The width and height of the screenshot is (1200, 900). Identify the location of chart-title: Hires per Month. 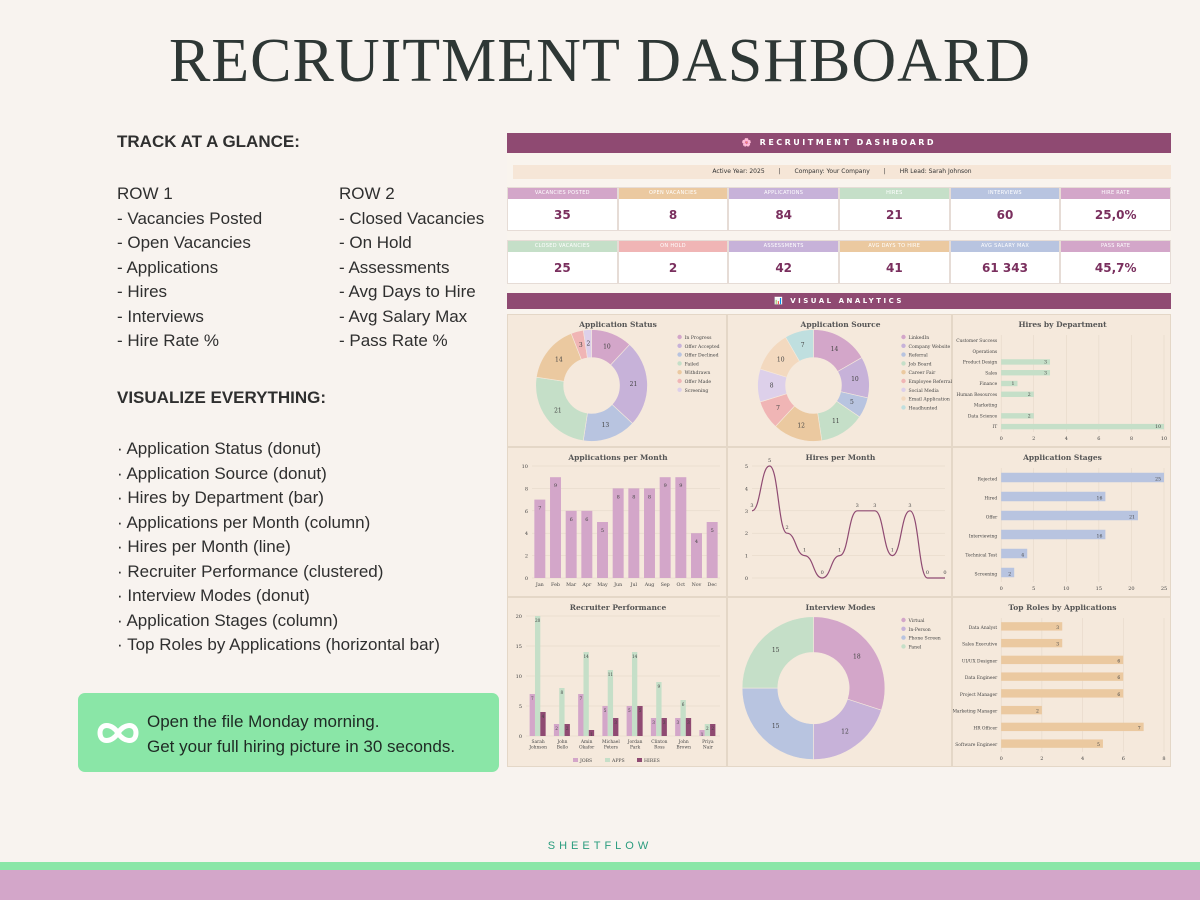
(841, 457).